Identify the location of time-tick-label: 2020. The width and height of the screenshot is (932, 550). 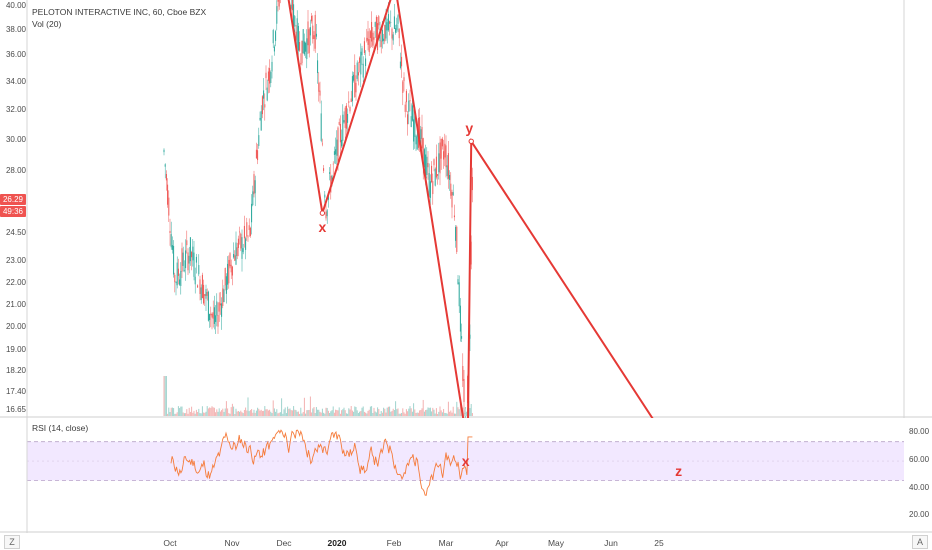
(337, 543).